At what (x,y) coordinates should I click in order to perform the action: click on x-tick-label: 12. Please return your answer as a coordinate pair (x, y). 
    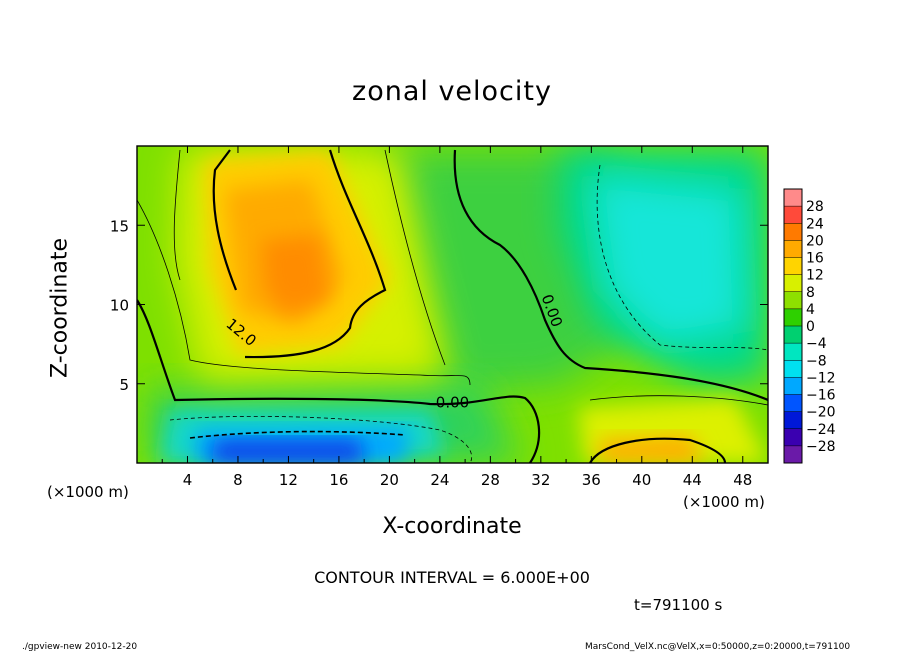
    Looking at the image, I should click on (288, 480).